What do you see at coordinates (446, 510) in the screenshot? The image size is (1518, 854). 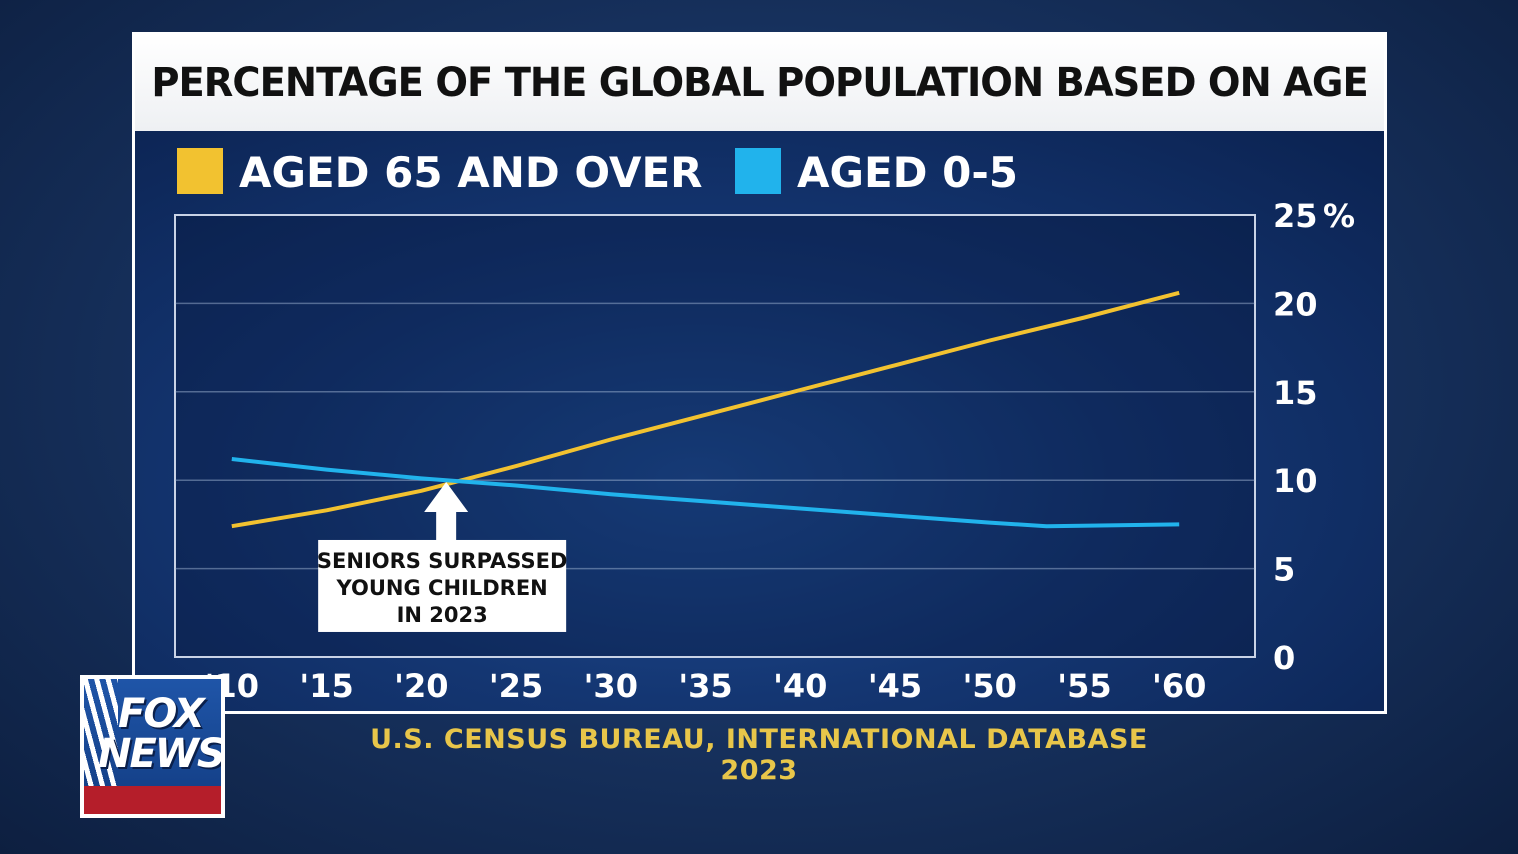 I see `annotation-arrow-icon` at bounding box center [446, 510].